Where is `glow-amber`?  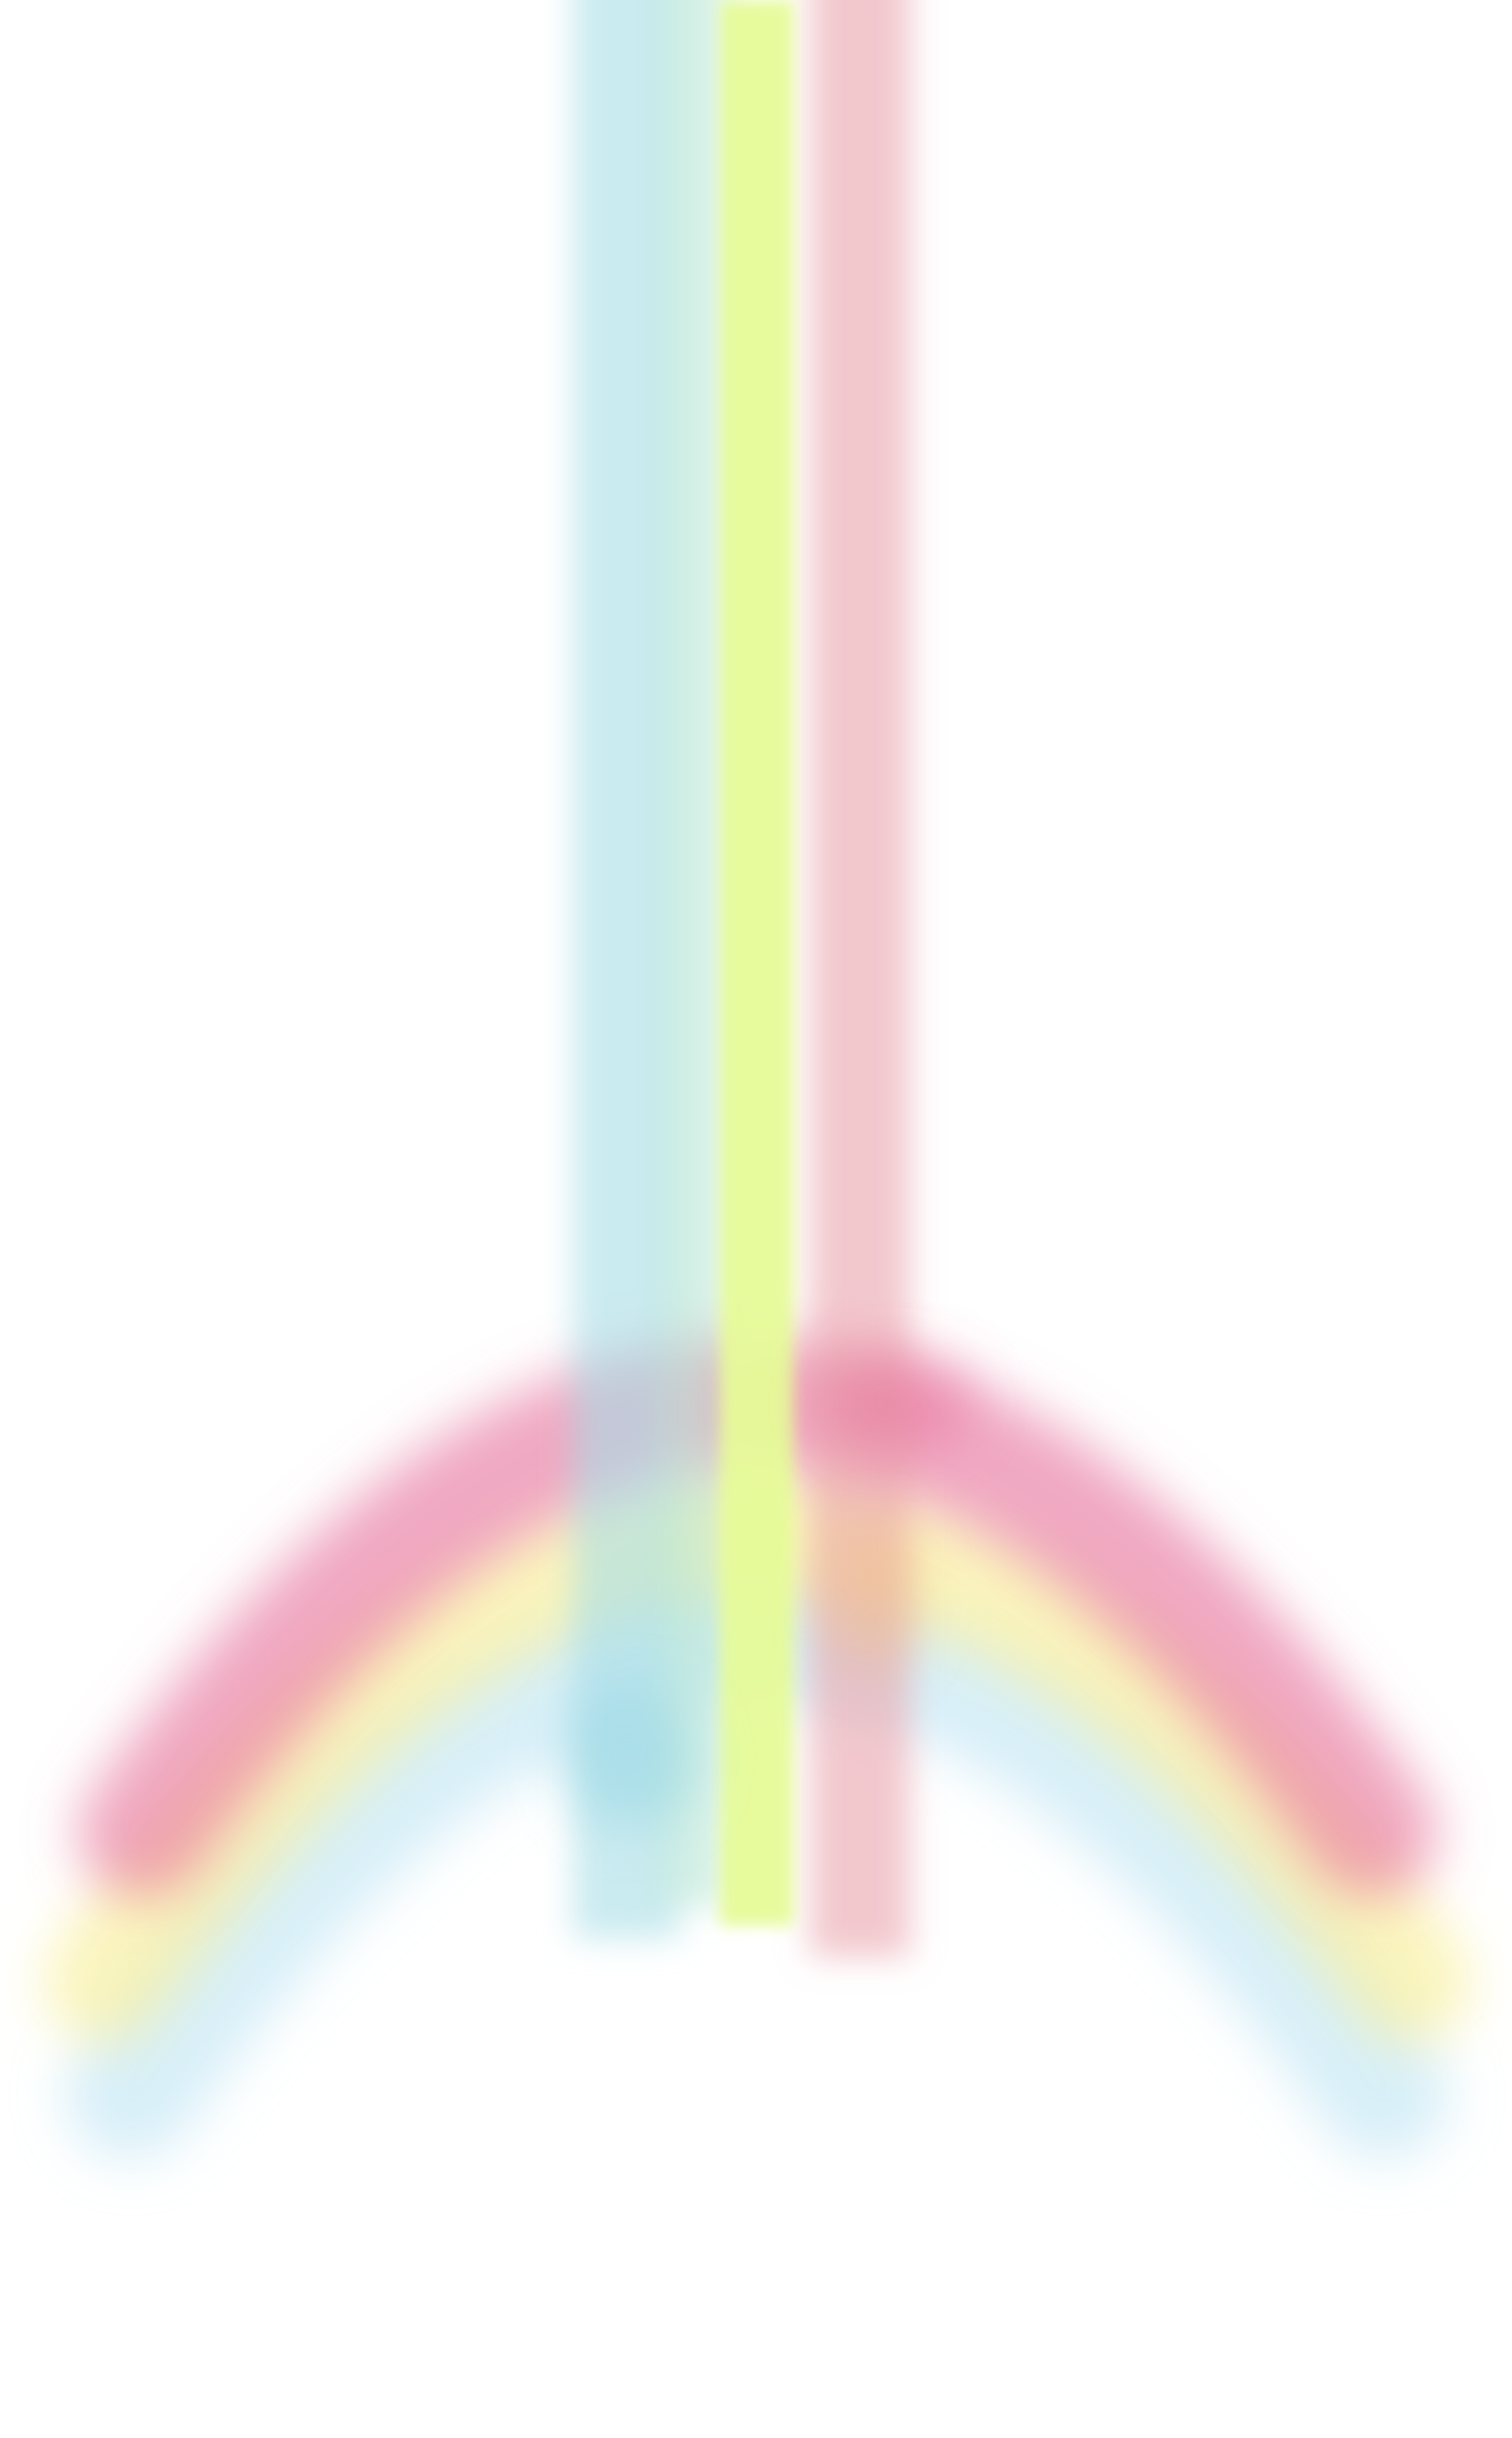
glow-amber is located at coordinates (872, 1595).